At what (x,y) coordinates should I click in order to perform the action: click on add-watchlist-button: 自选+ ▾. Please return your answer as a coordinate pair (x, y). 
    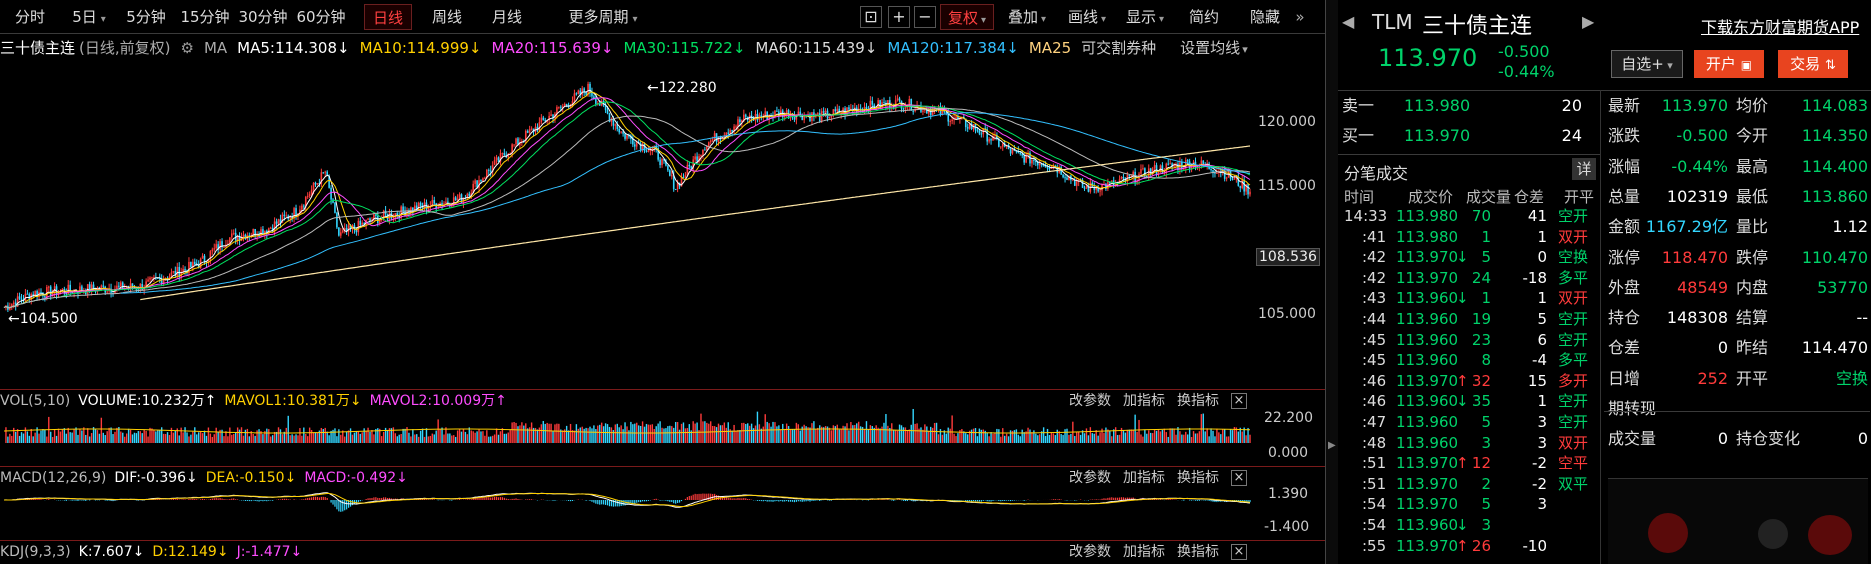
    Looking at the image, I should click on (1647, 64).